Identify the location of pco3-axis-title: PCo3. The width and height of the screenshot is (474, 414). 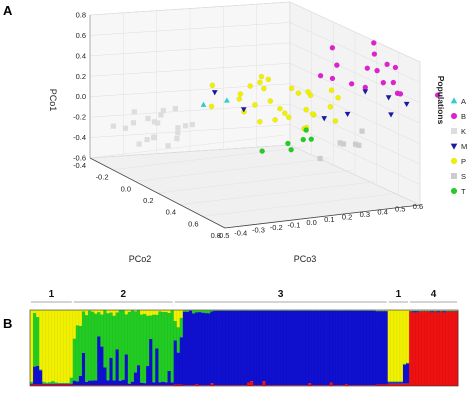
(305, 259).